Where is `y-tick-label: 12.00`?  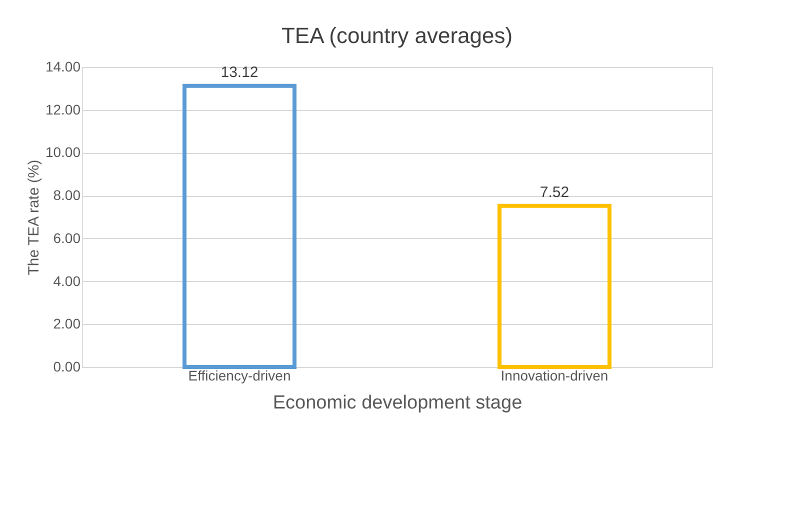
y-tick-label: 12.00 is located at coordinates (63, 109).